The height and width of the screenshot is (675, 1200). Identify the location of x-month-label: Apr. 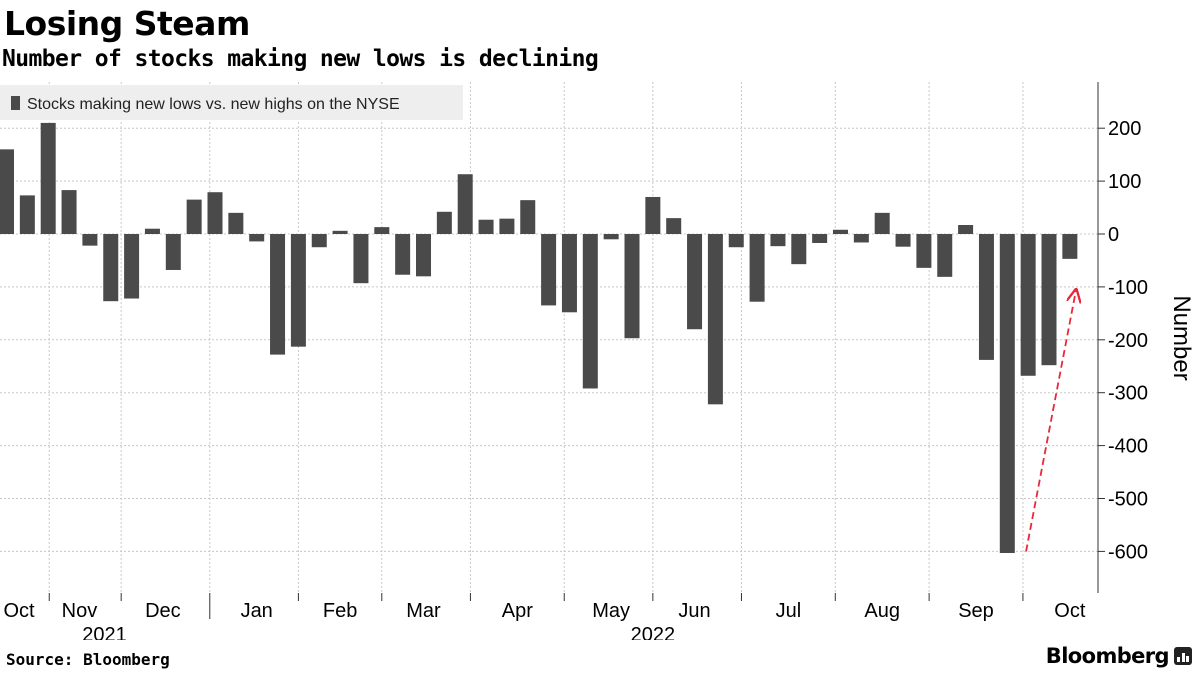
(517, 611).